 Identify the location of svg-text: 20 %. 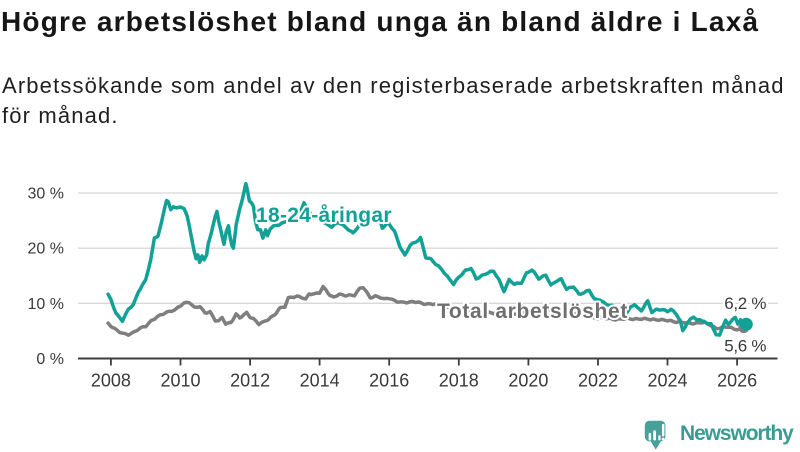
(46, 249).